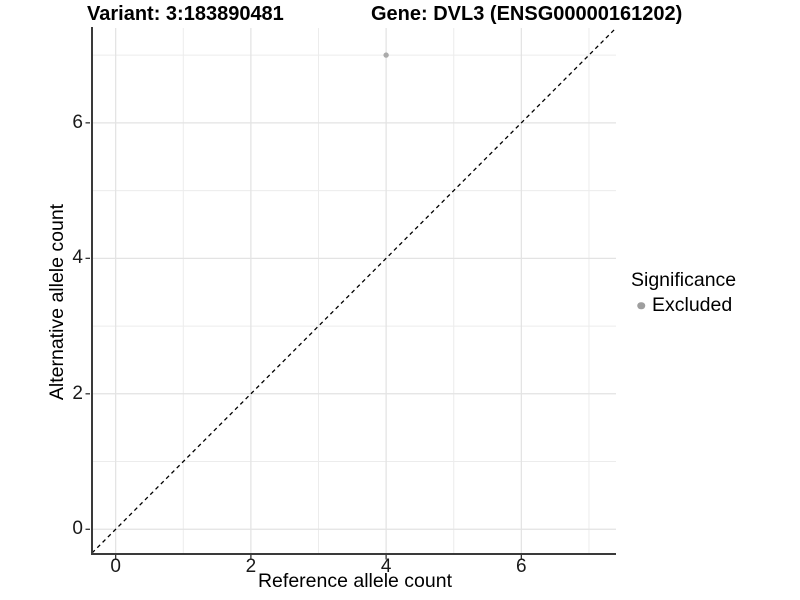 Image resolution: width=800 pixels, height=600 pixels. What do you see at coordinates (77, 529) in the screenshot?
I see `y-tick-label: 0` at bounding box center [77, 529].